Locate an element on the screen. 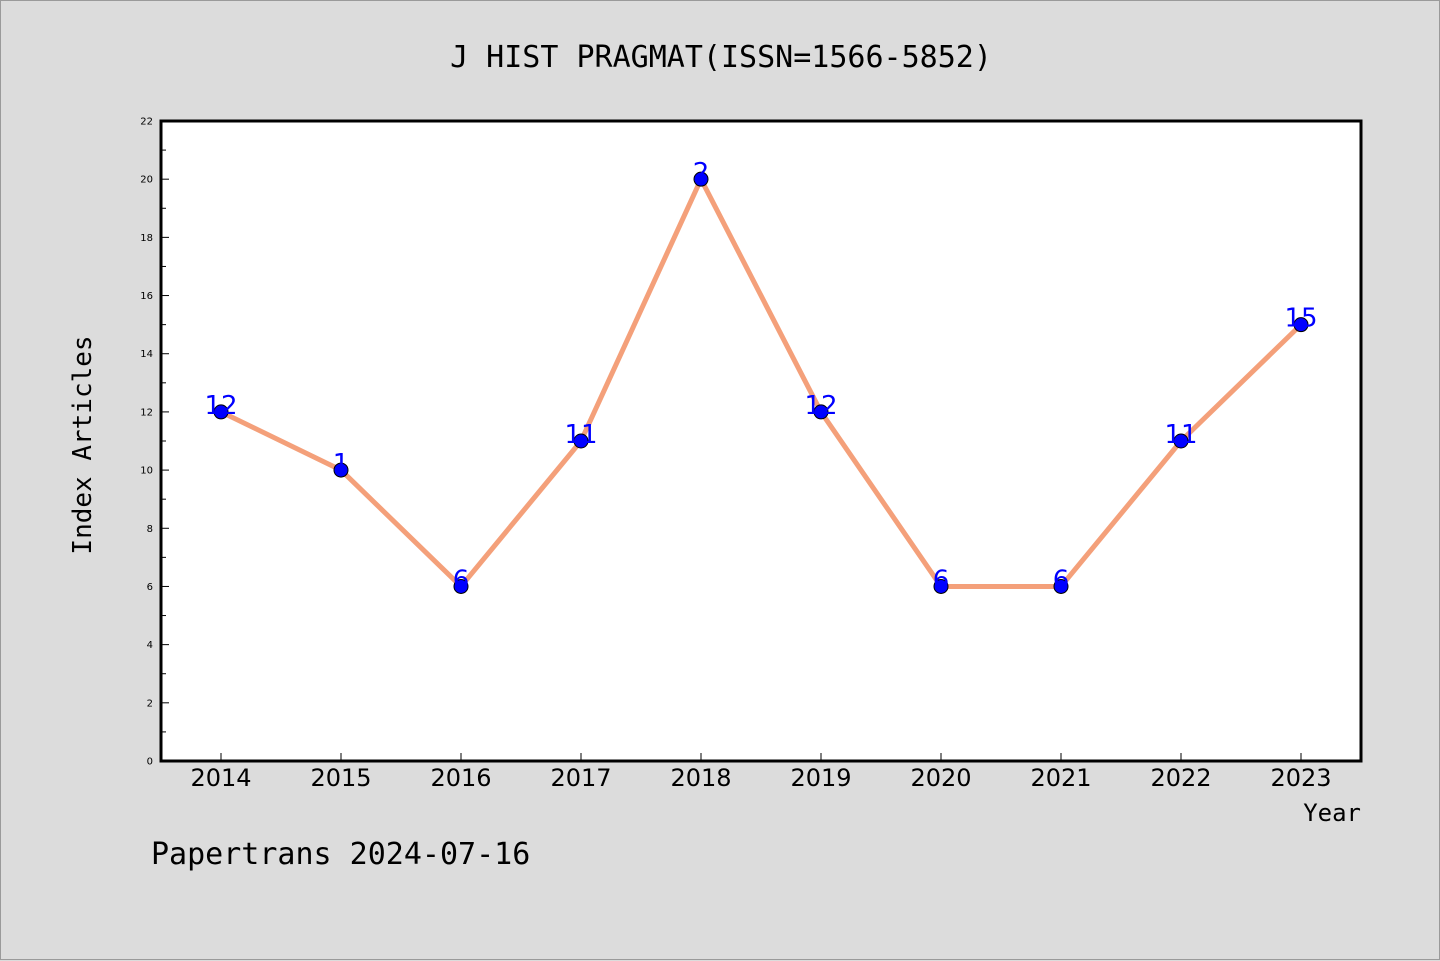 Image resolution: width=1440 pixels, height=961 pixels. y-tick-label: 20 is located at coordinates (146, 180).